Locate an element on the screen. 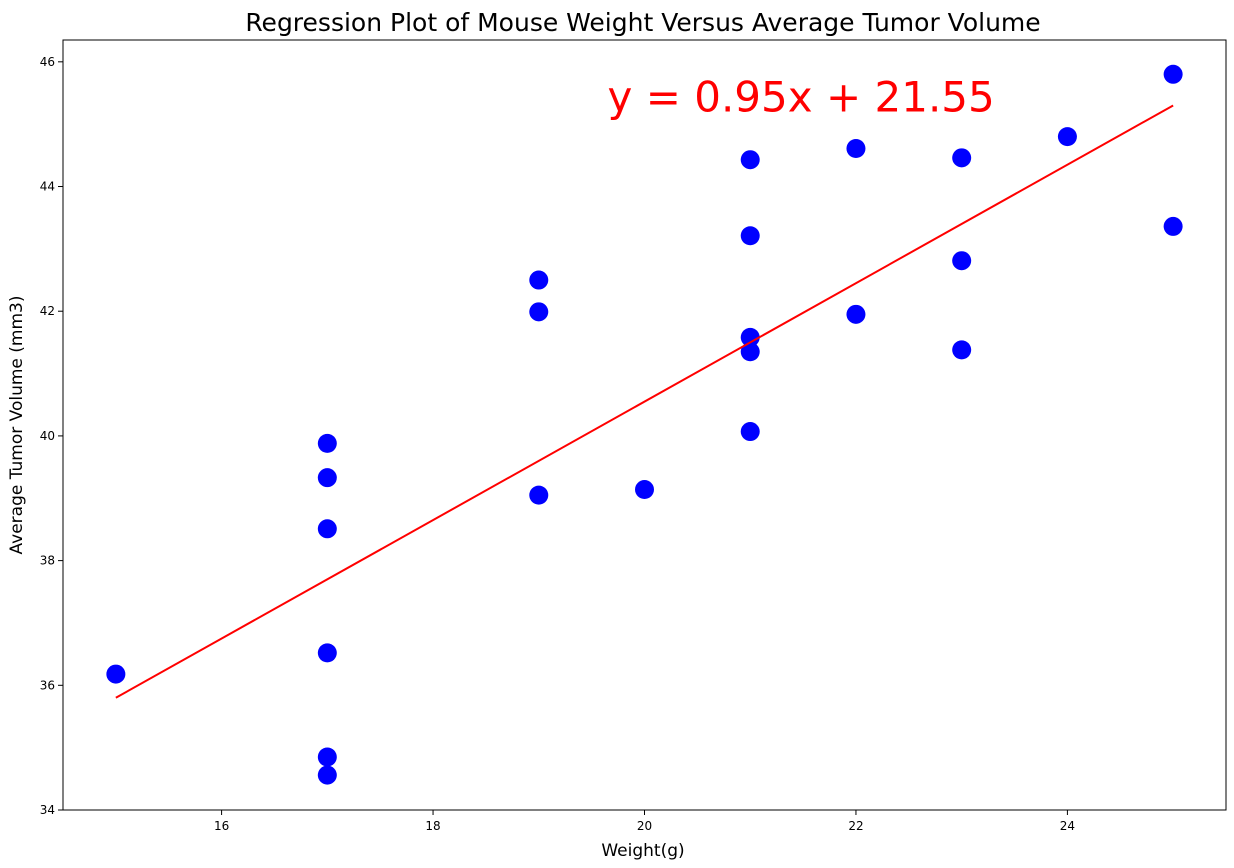 This screenshot has height=868, width=1234. x-tick-label: 24 is located at coordinates (1067, 826).